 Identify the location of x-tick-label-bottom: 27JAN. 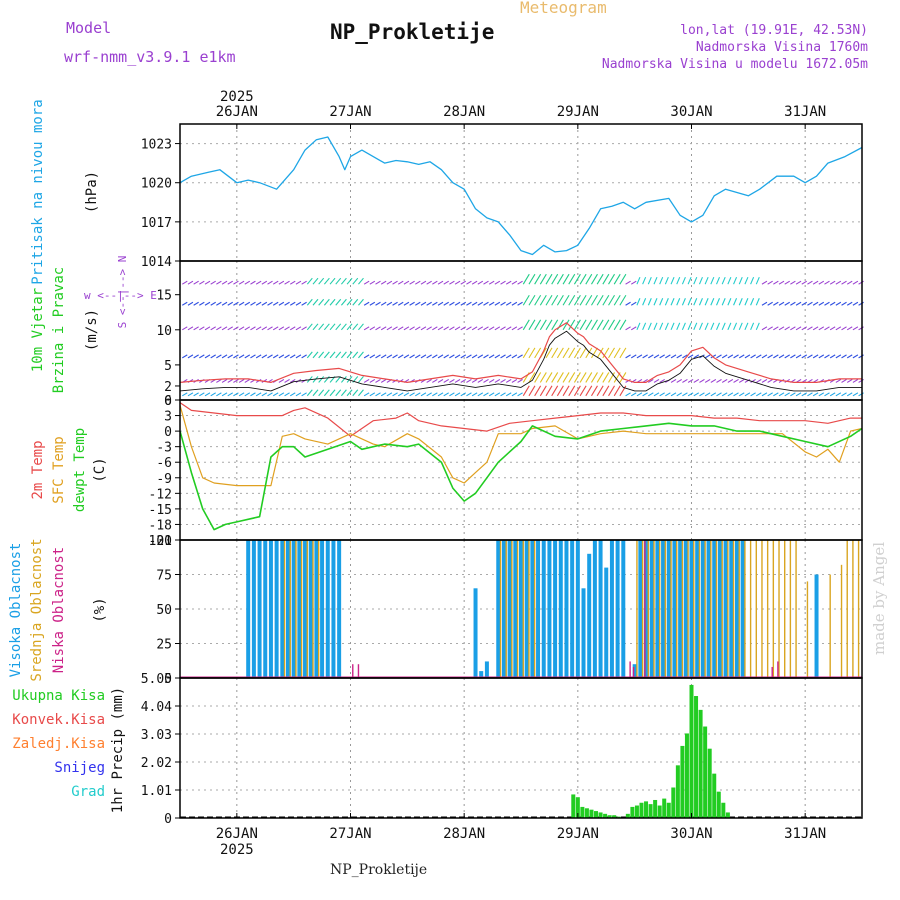
(350, 834).